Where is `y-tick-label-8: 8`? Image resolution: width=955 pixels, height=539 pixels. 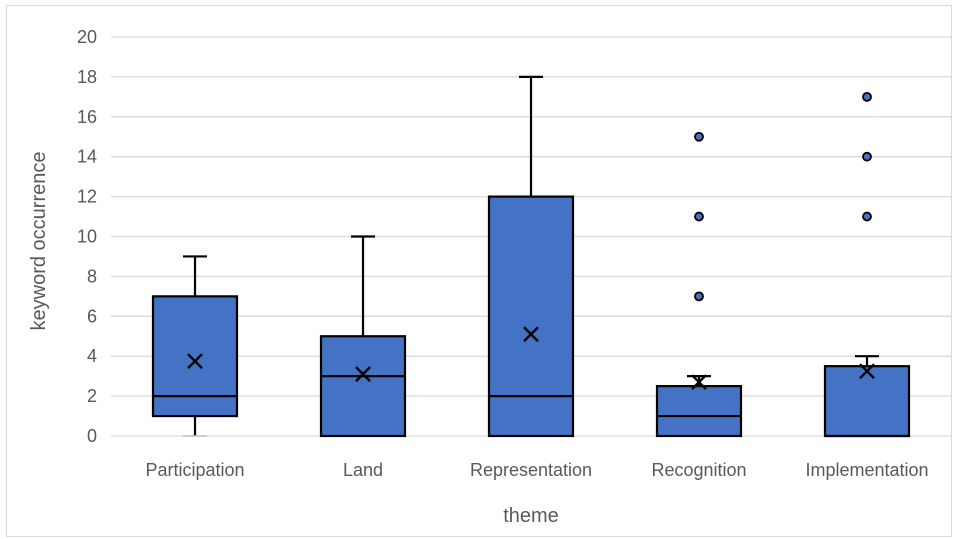 y-tick-label-8: 8 is located at coordinates (92, 276).